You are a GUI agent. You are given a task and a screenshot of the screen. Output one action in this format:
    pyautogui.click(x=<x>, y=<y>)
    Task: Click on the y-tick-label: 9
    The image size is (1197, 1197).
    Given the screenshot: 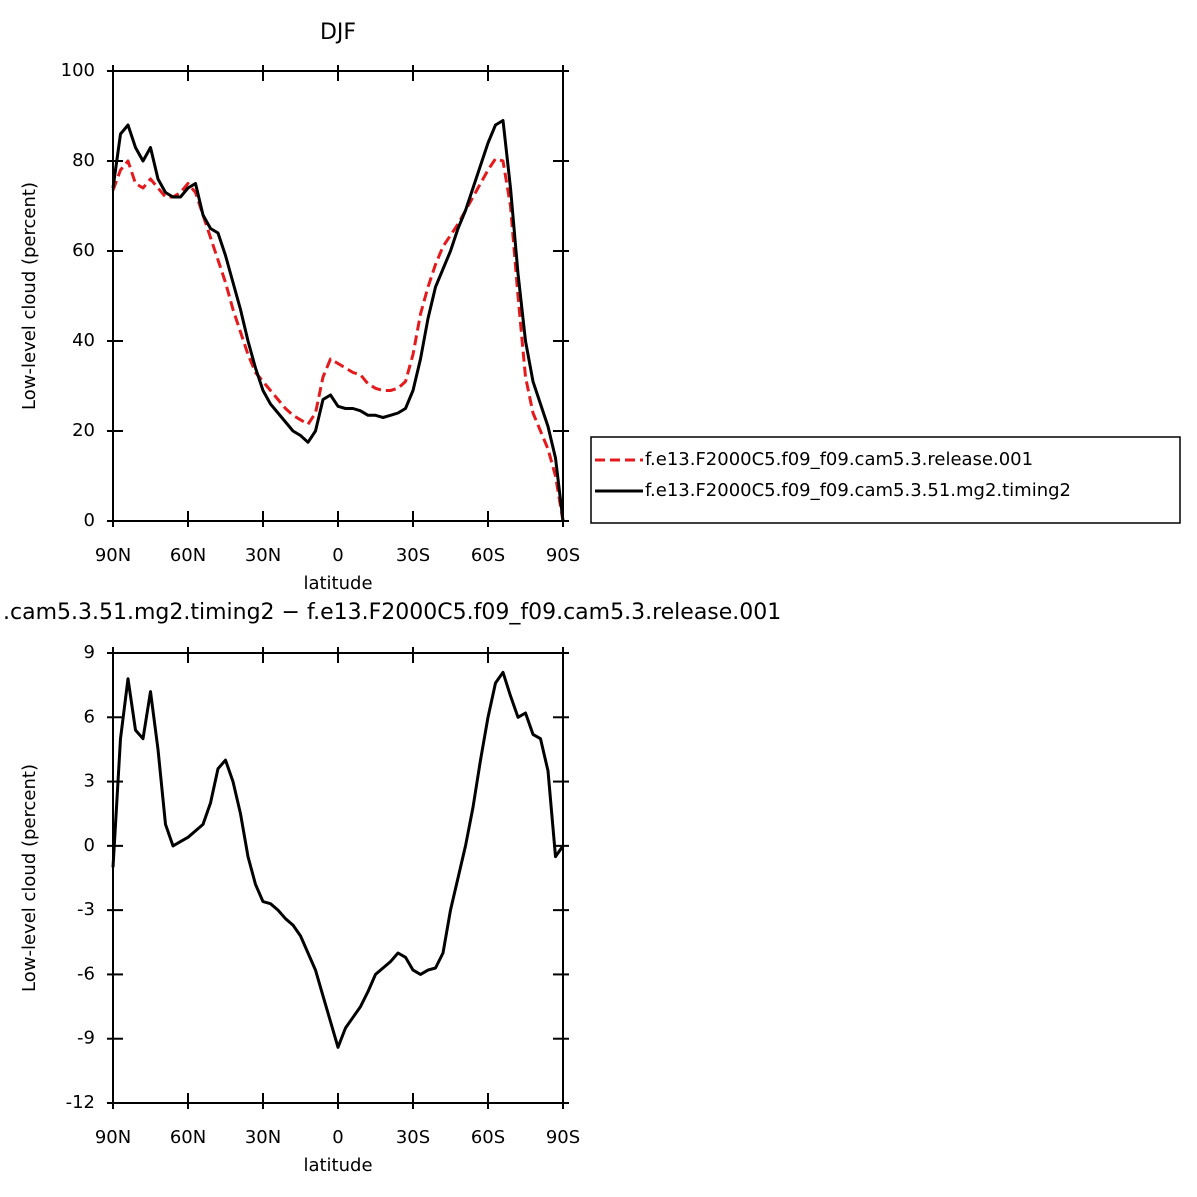 What is the action you would take?
    pyautogui.click(x=89, y=652)
    